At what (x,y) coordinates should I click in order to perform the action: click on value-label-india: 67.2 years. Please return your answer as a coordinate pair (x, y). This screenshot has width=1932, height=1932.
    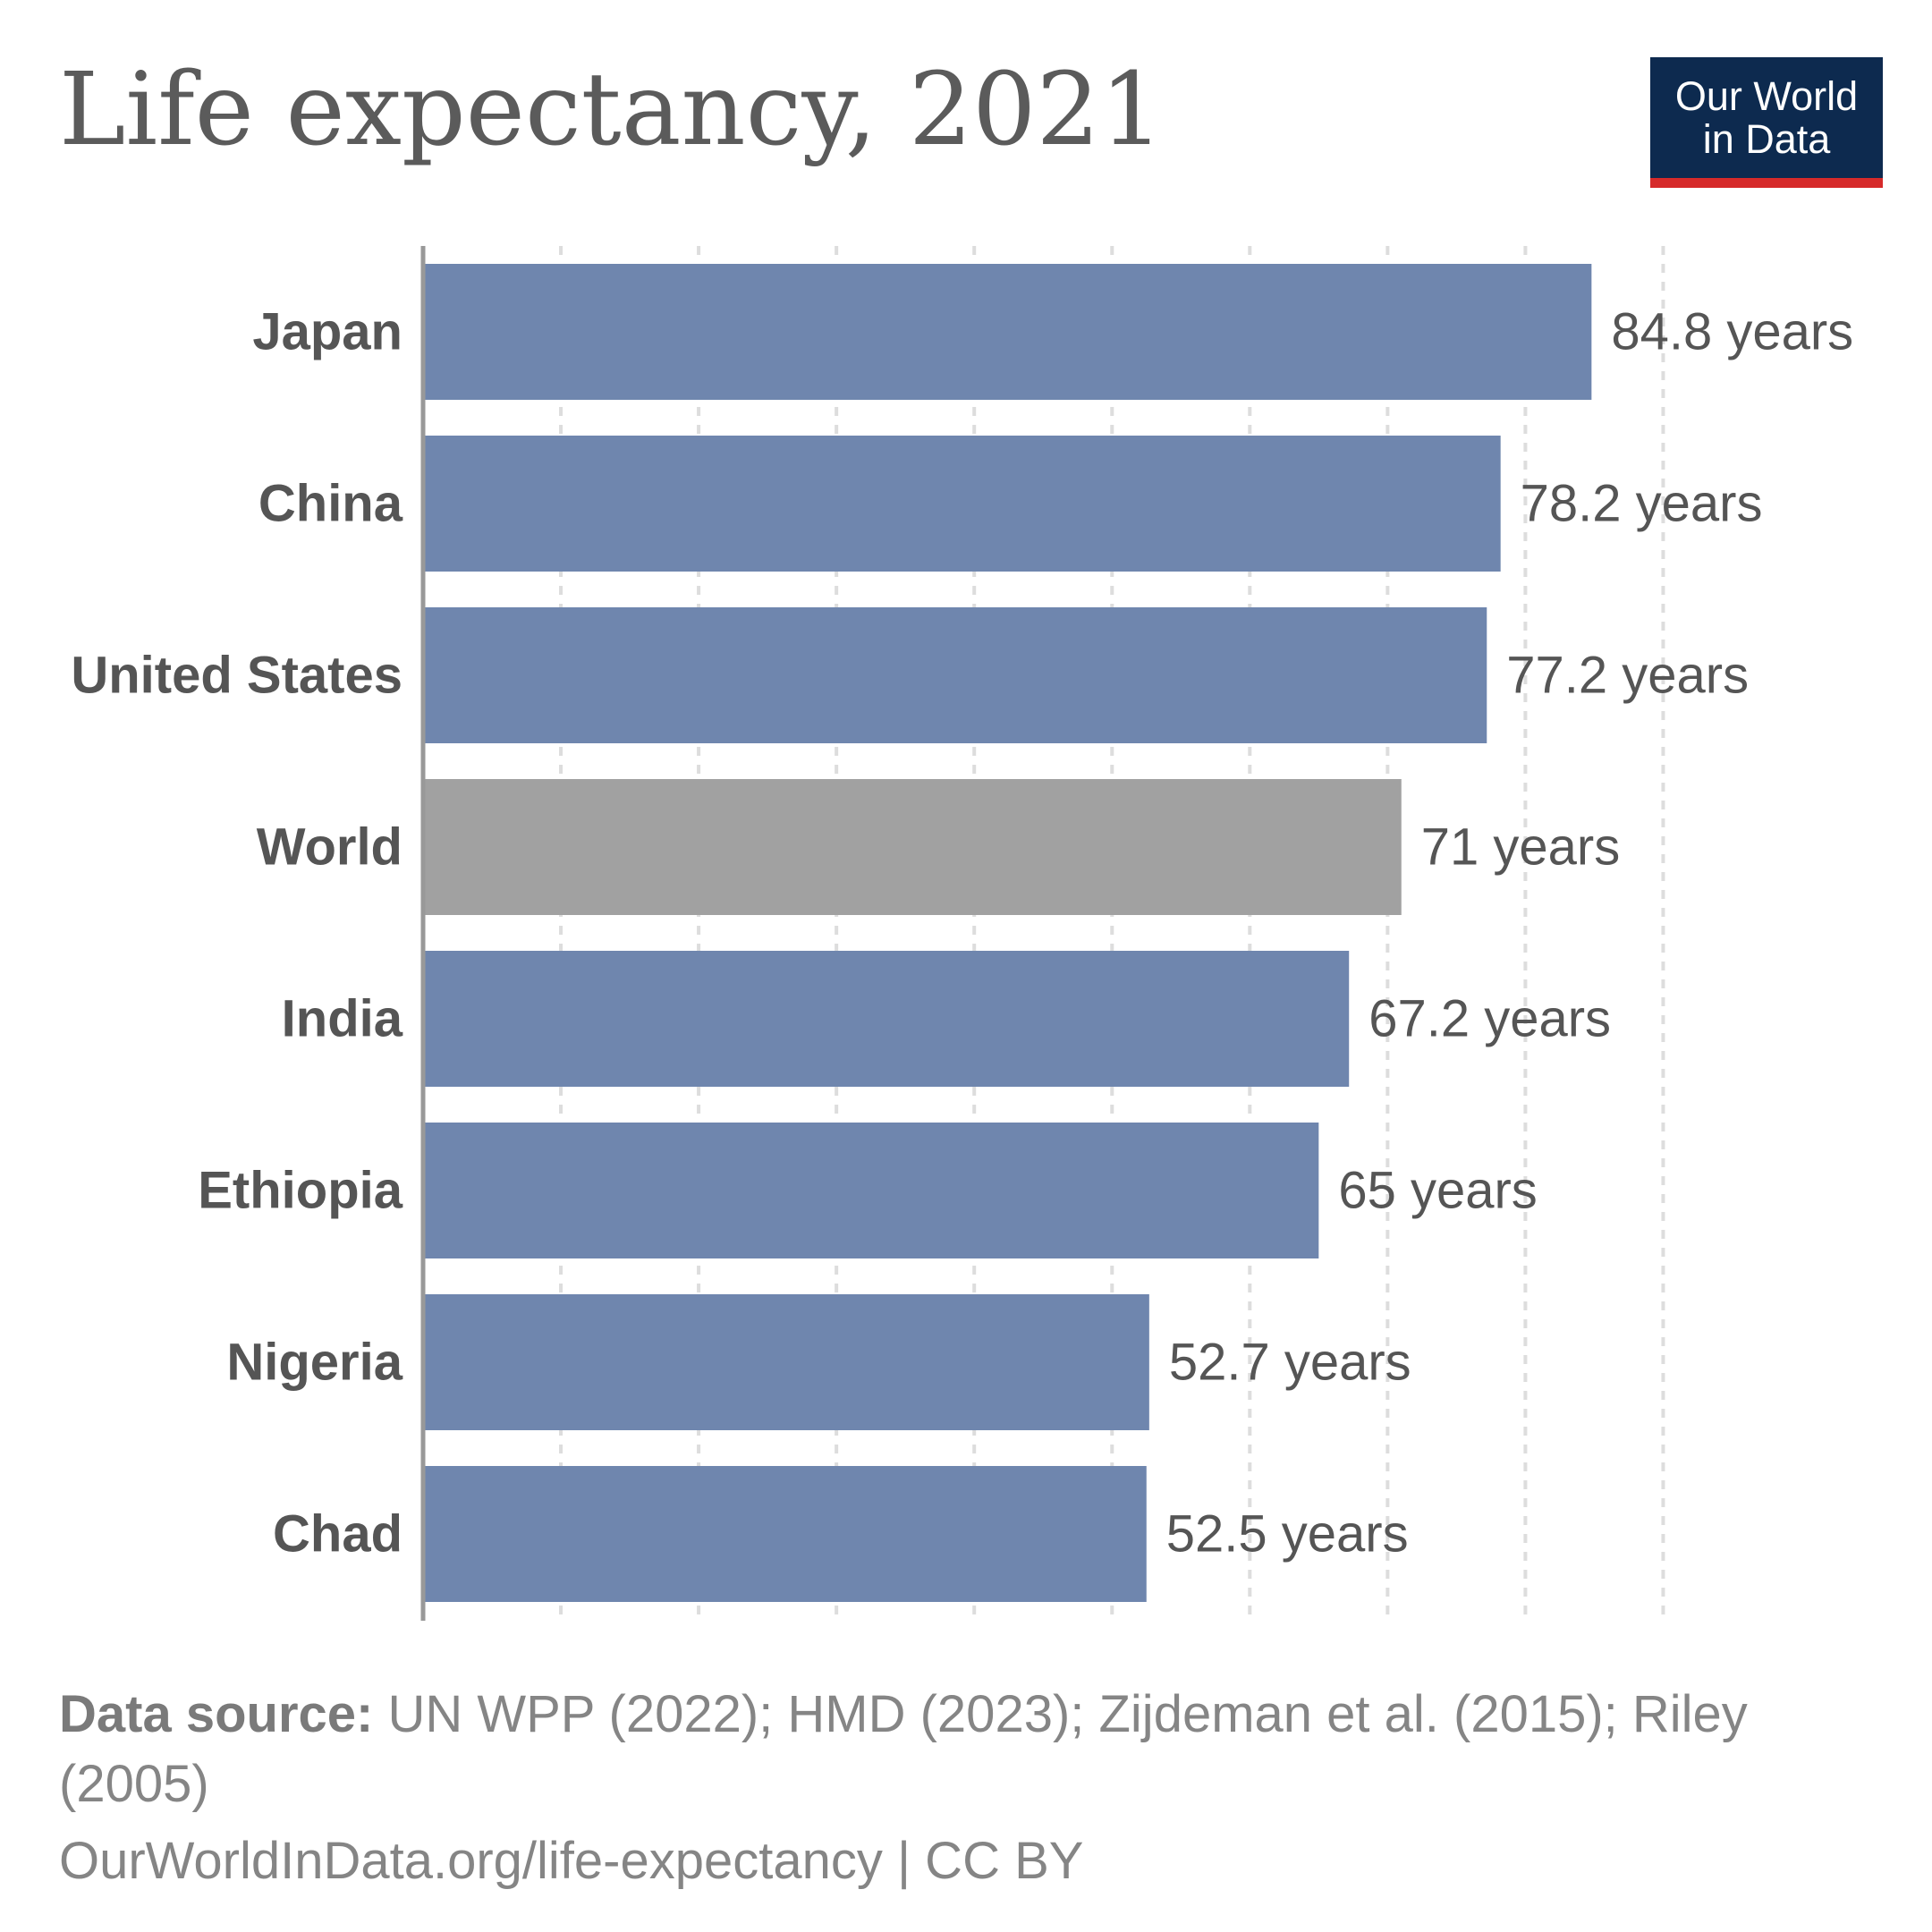
    Looking at the image, I should click on (1489, 1019).